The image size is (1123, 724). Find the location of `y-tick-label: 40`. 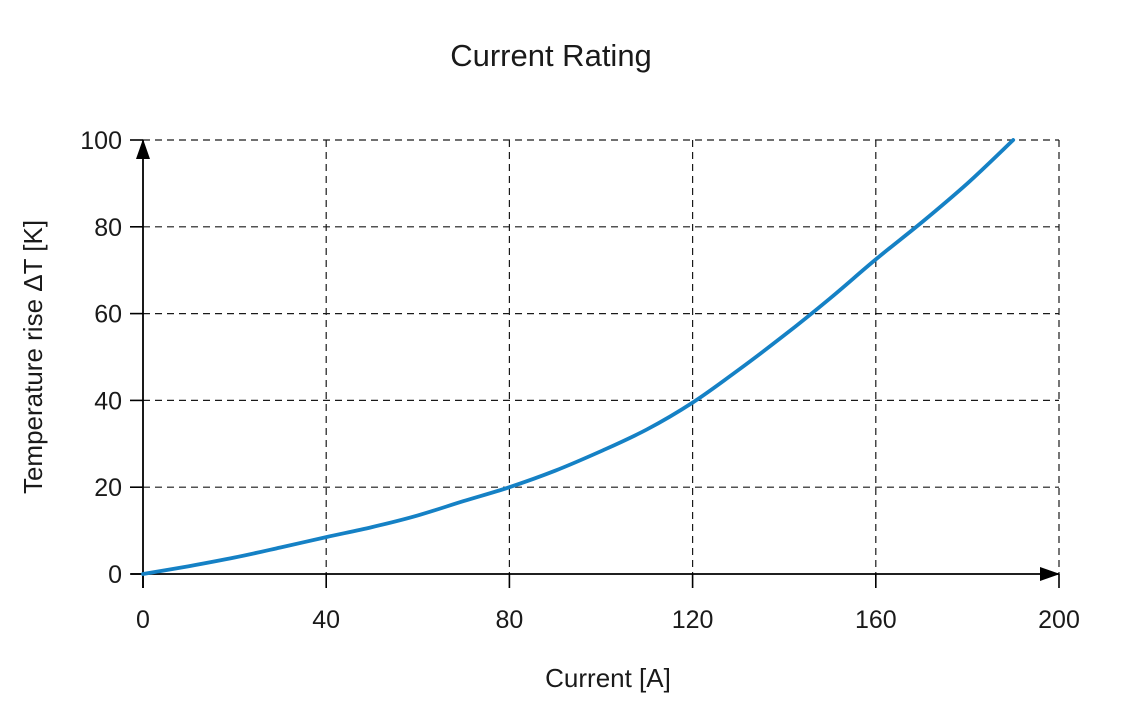

y-tick-label: 40 is located at coordinates (108, 401).